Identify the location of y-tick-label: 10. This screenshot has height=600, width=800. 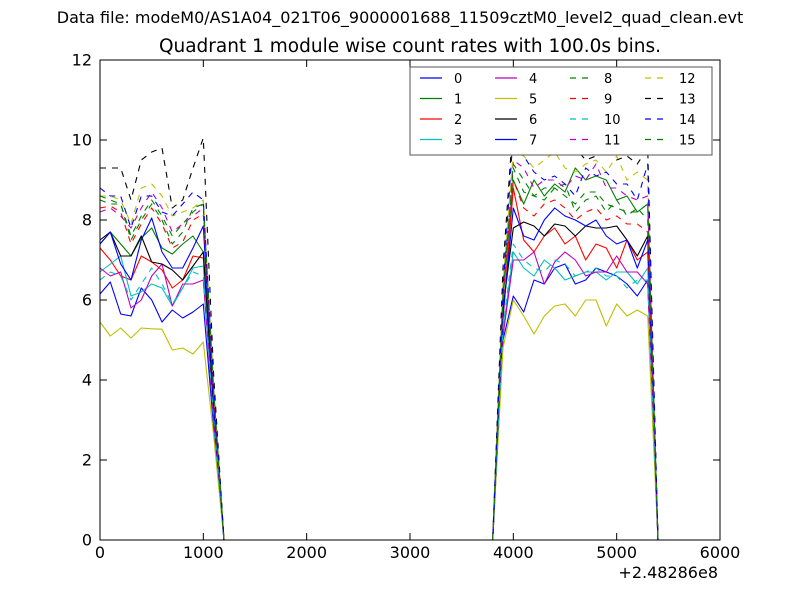
(82, 140).